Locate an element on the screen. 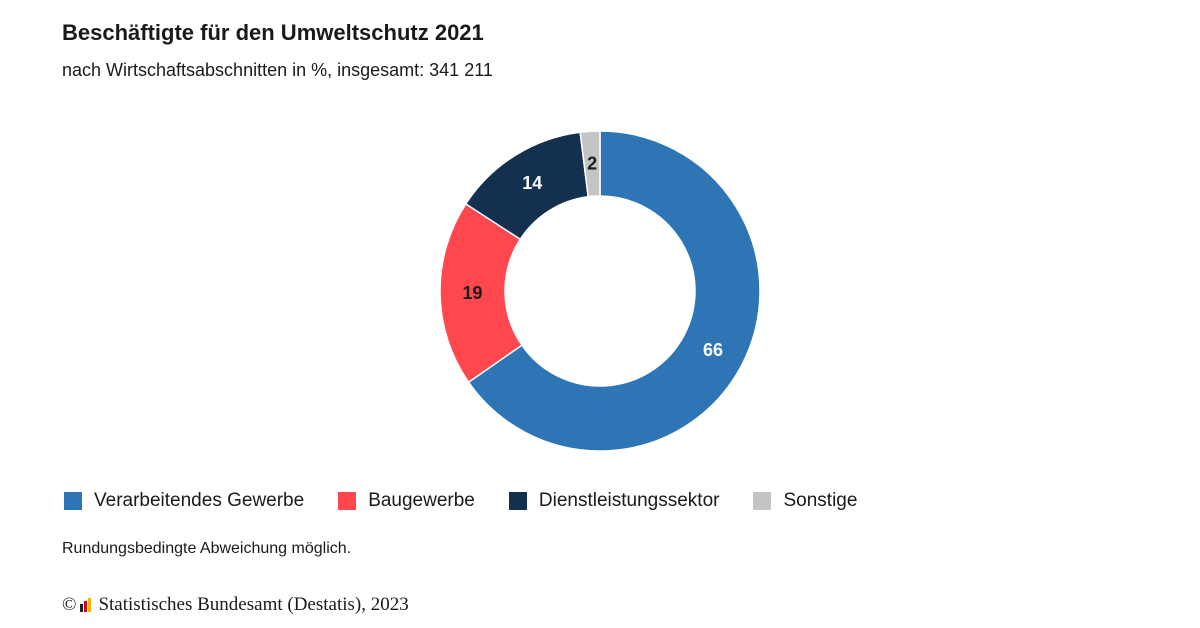 Image resolution: width=1200 pixels, height=628 pixels. legend-item-baugewerbe: Baugewerbe is located at coordinates (406, 501).